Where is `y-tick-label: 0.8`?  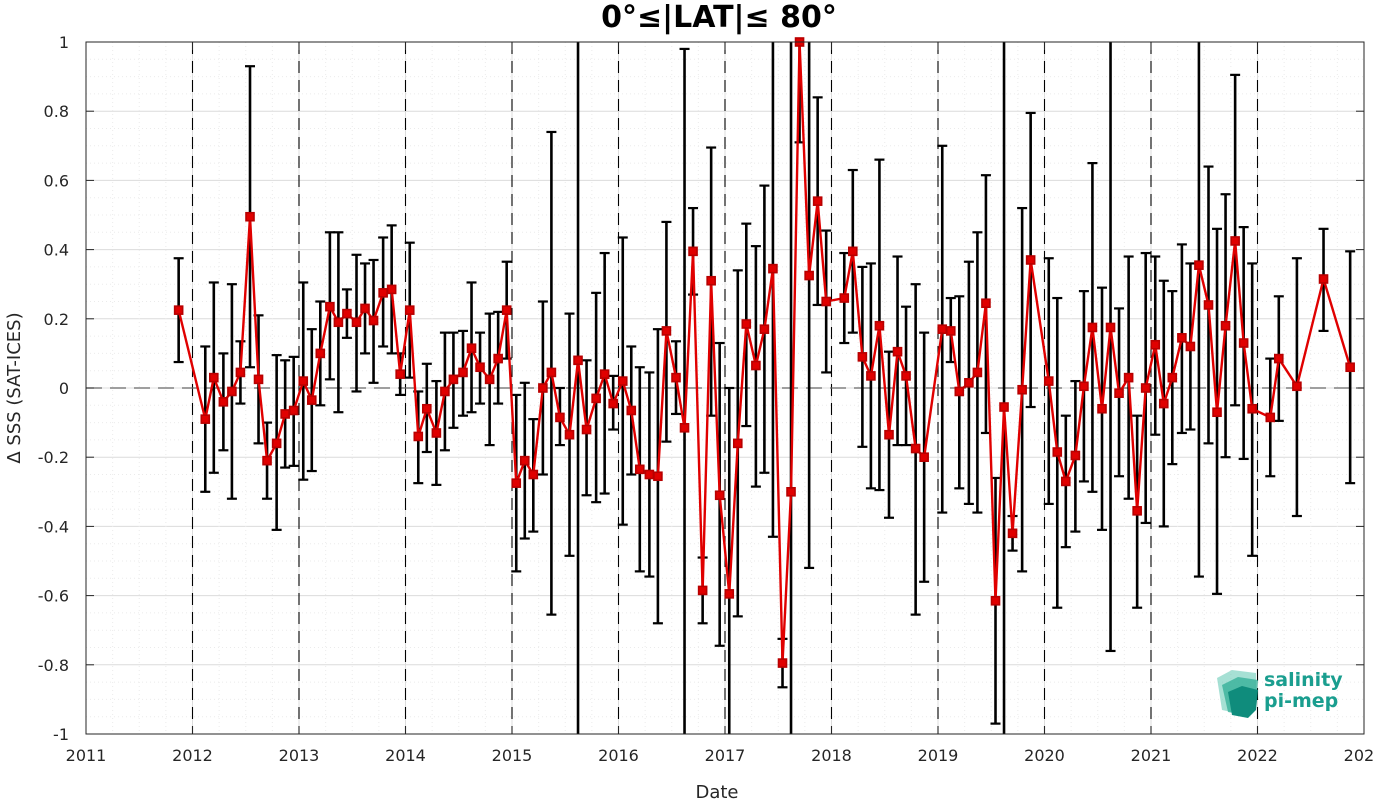
y-tick-label: 0.8 is located at coordinates (56, 111).